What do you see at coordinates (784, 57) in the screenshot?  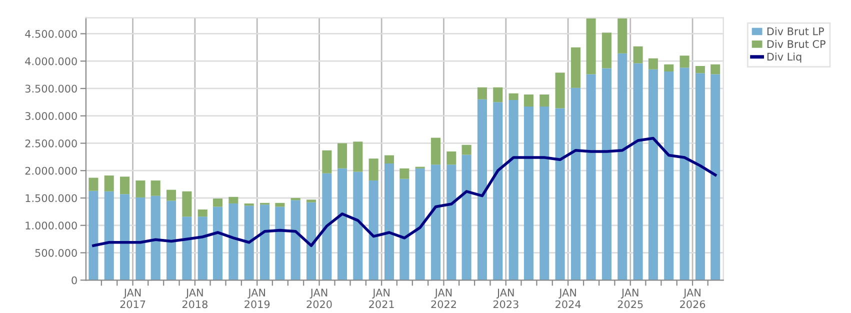 I see `legend-label: Div Liq` at bounding box center [784, 57].